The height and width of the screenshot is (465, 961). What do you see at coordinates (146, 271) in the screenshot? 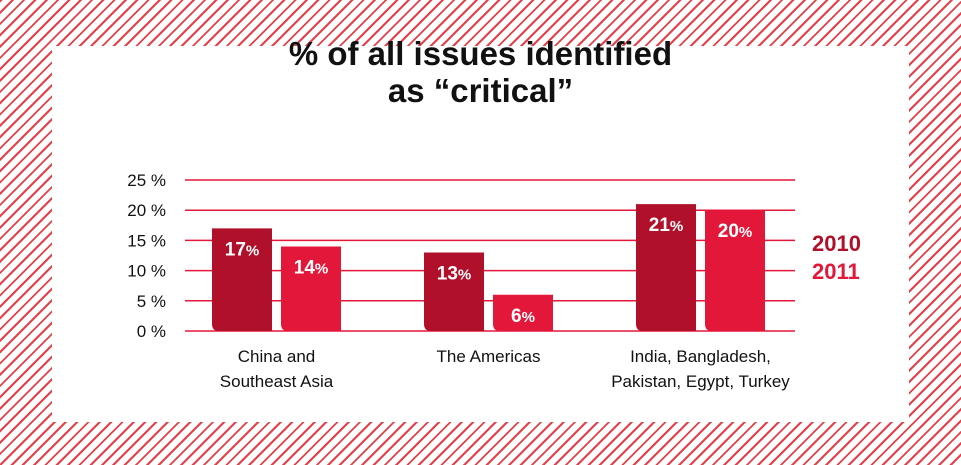
I see `y-tick-label: 10 %` at bounding box center [146, 271].